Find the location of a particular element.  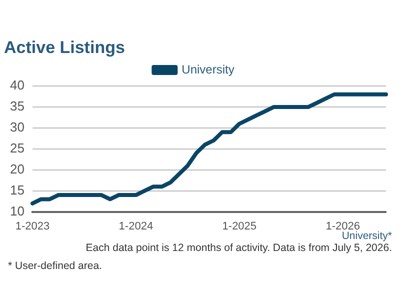

x-tick-label: 1-2023 is located at coordinates (32, 226).